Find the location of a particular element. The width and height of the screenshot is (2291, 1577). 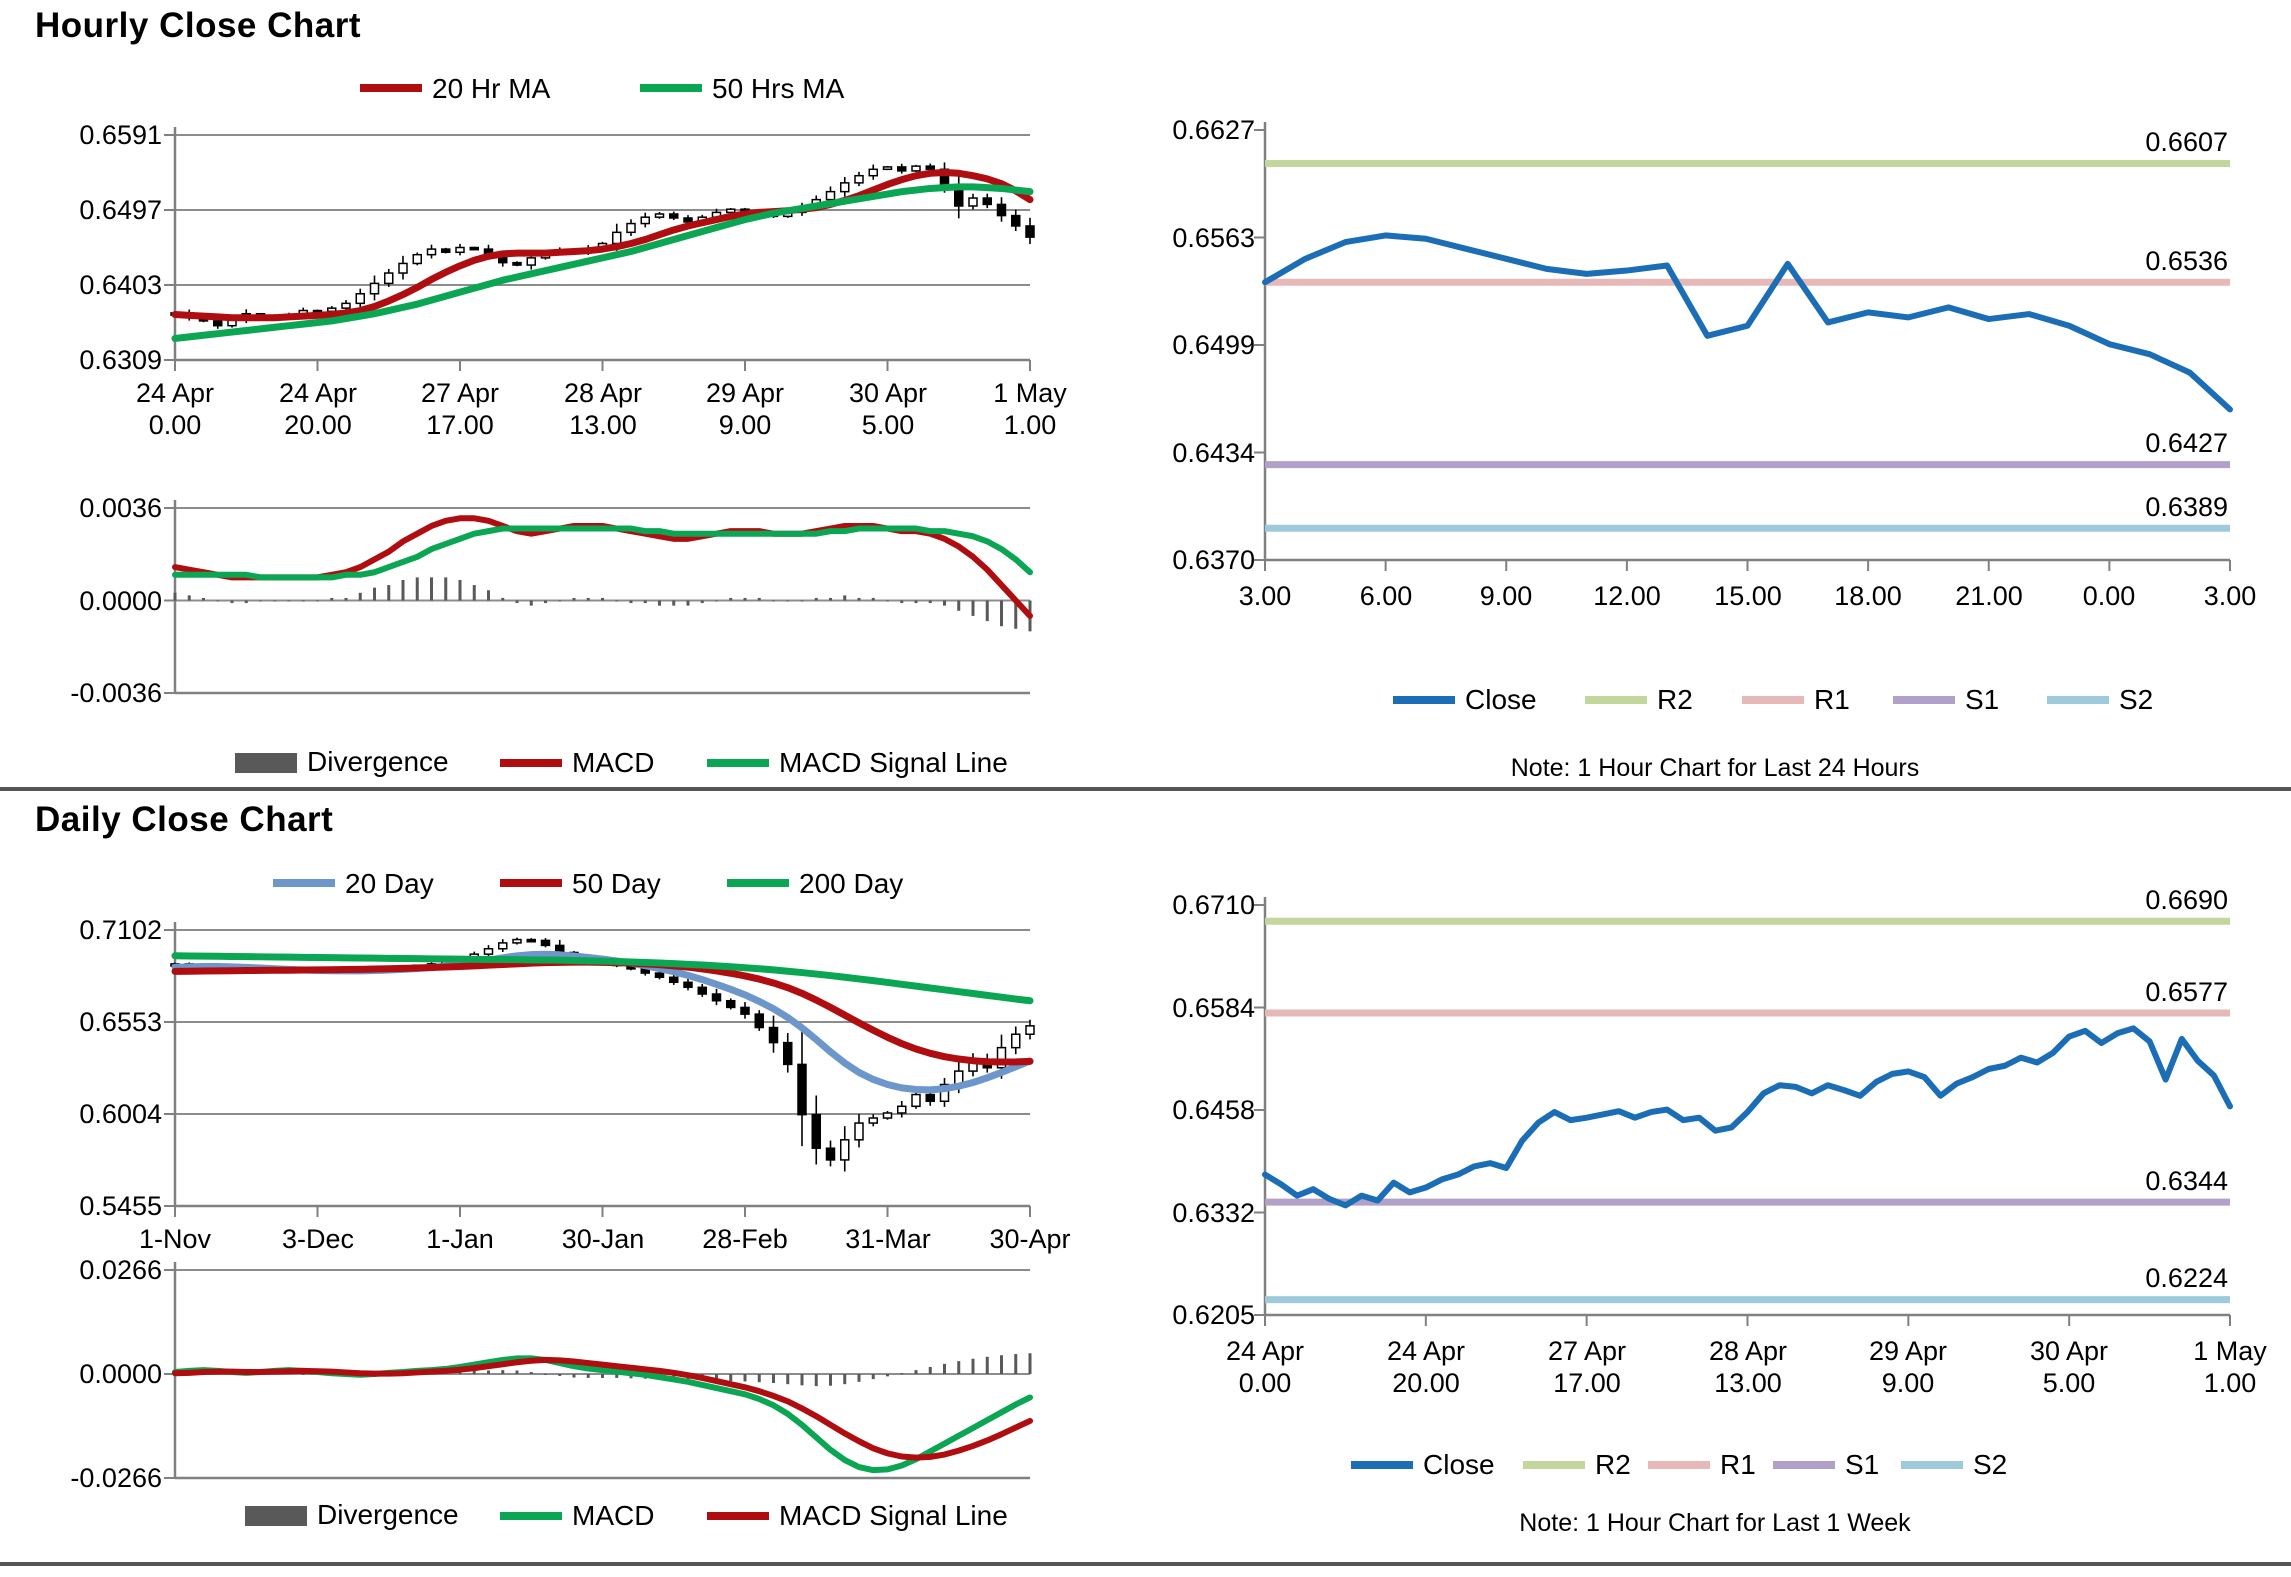

legend-label-200day-ma: 200 Day is located at coordinates (851, 883).